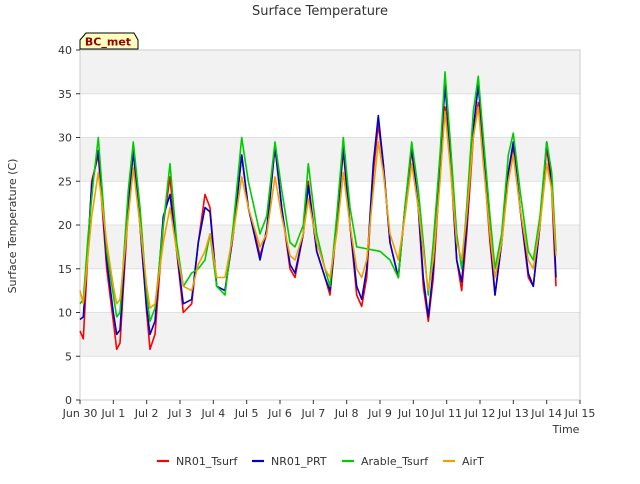  Describe the element at coordinates (246, 413) in the screenshot. I see `x-tick-label: Jul 5` at that location.